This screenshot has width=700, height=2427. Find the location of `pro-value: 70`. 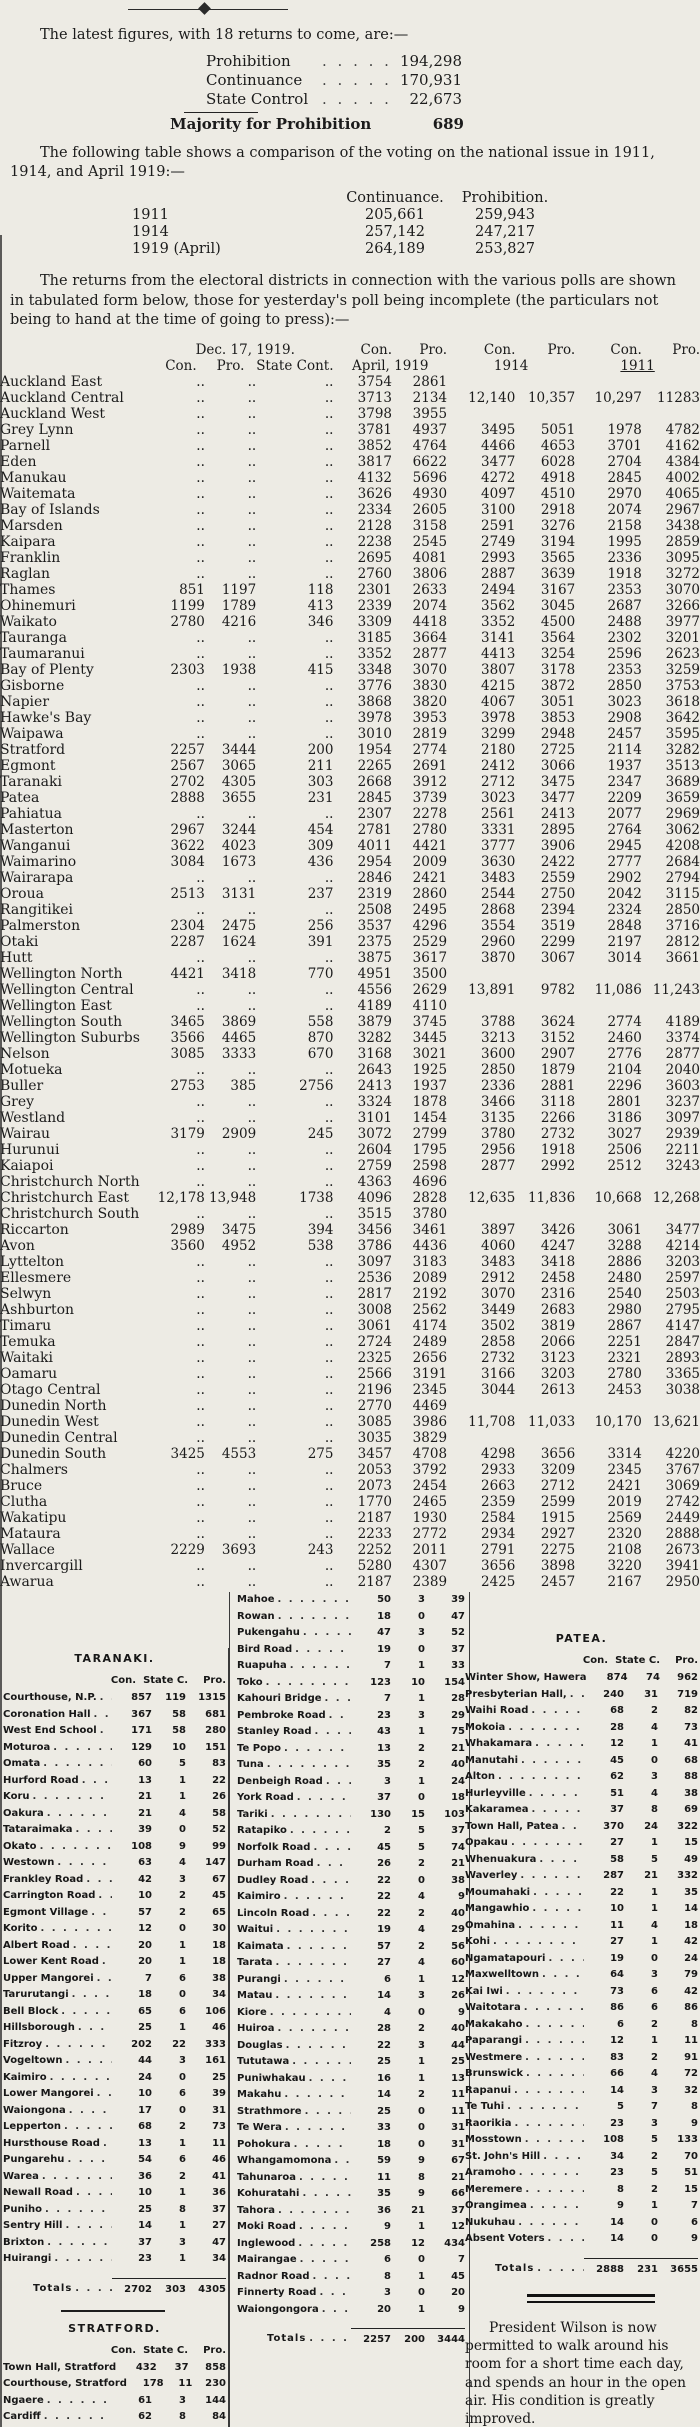

pro-value: 70 is located at coordinates (691, 2156).